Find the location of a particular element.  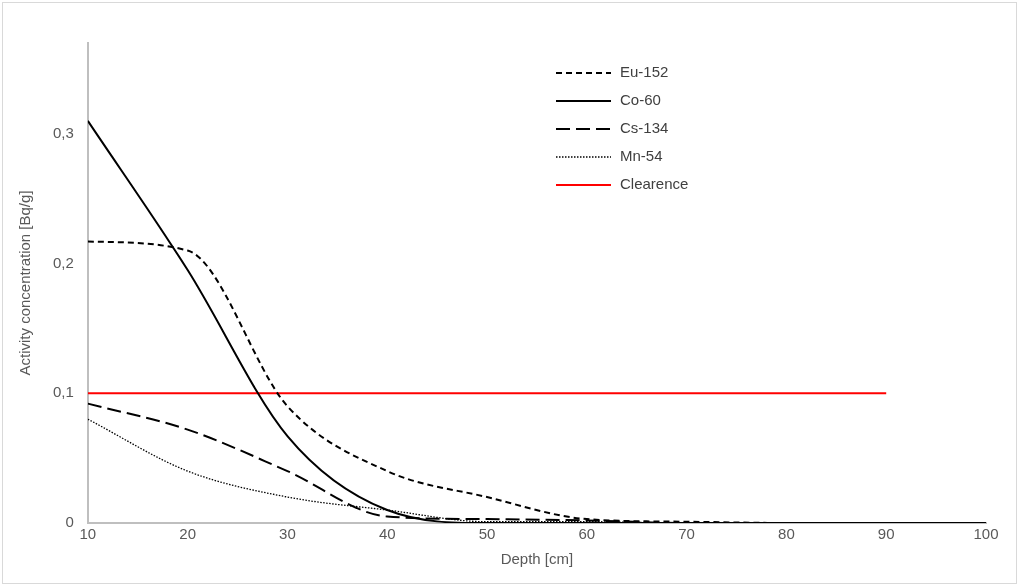

y-tick-label: 0,1 is located at coordinates (63, 392).